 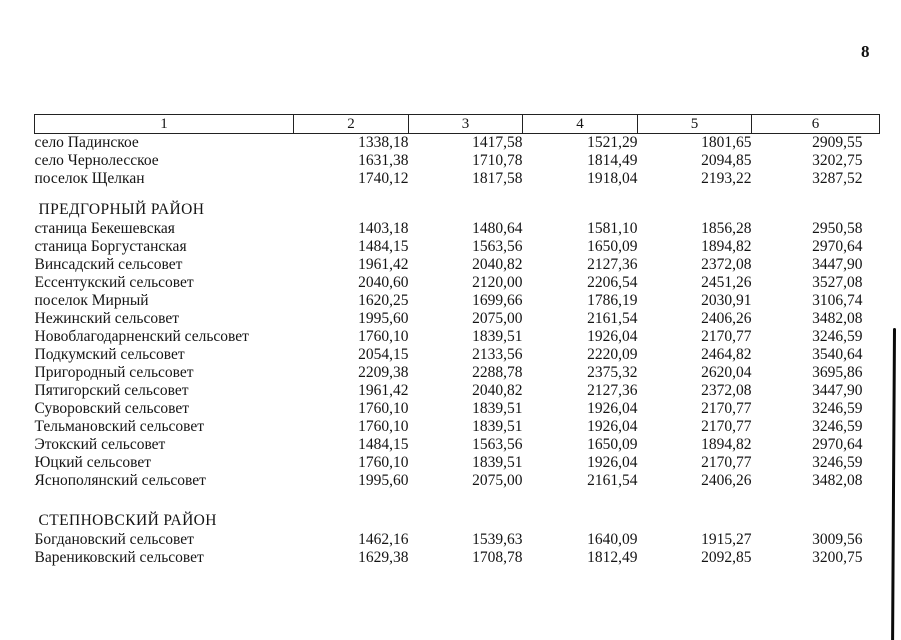 What do you see at coordinates (837, 354) in the screenshot?
I see `value-cell: 3540,64` at bounding box center [837, 354].